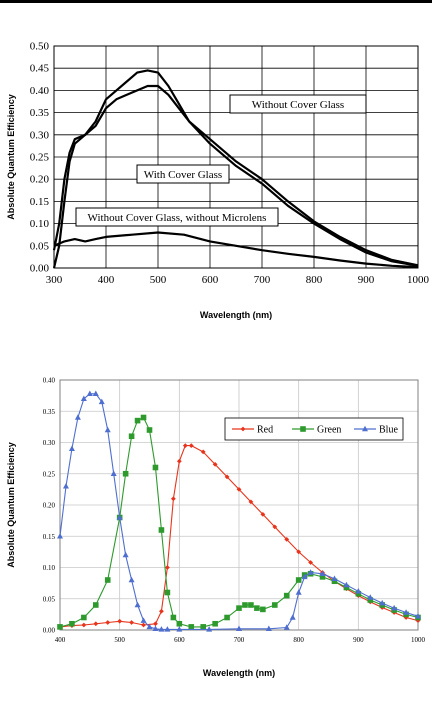  I want to click on chart1-ytick-label: 0.45, so click(40, 69).